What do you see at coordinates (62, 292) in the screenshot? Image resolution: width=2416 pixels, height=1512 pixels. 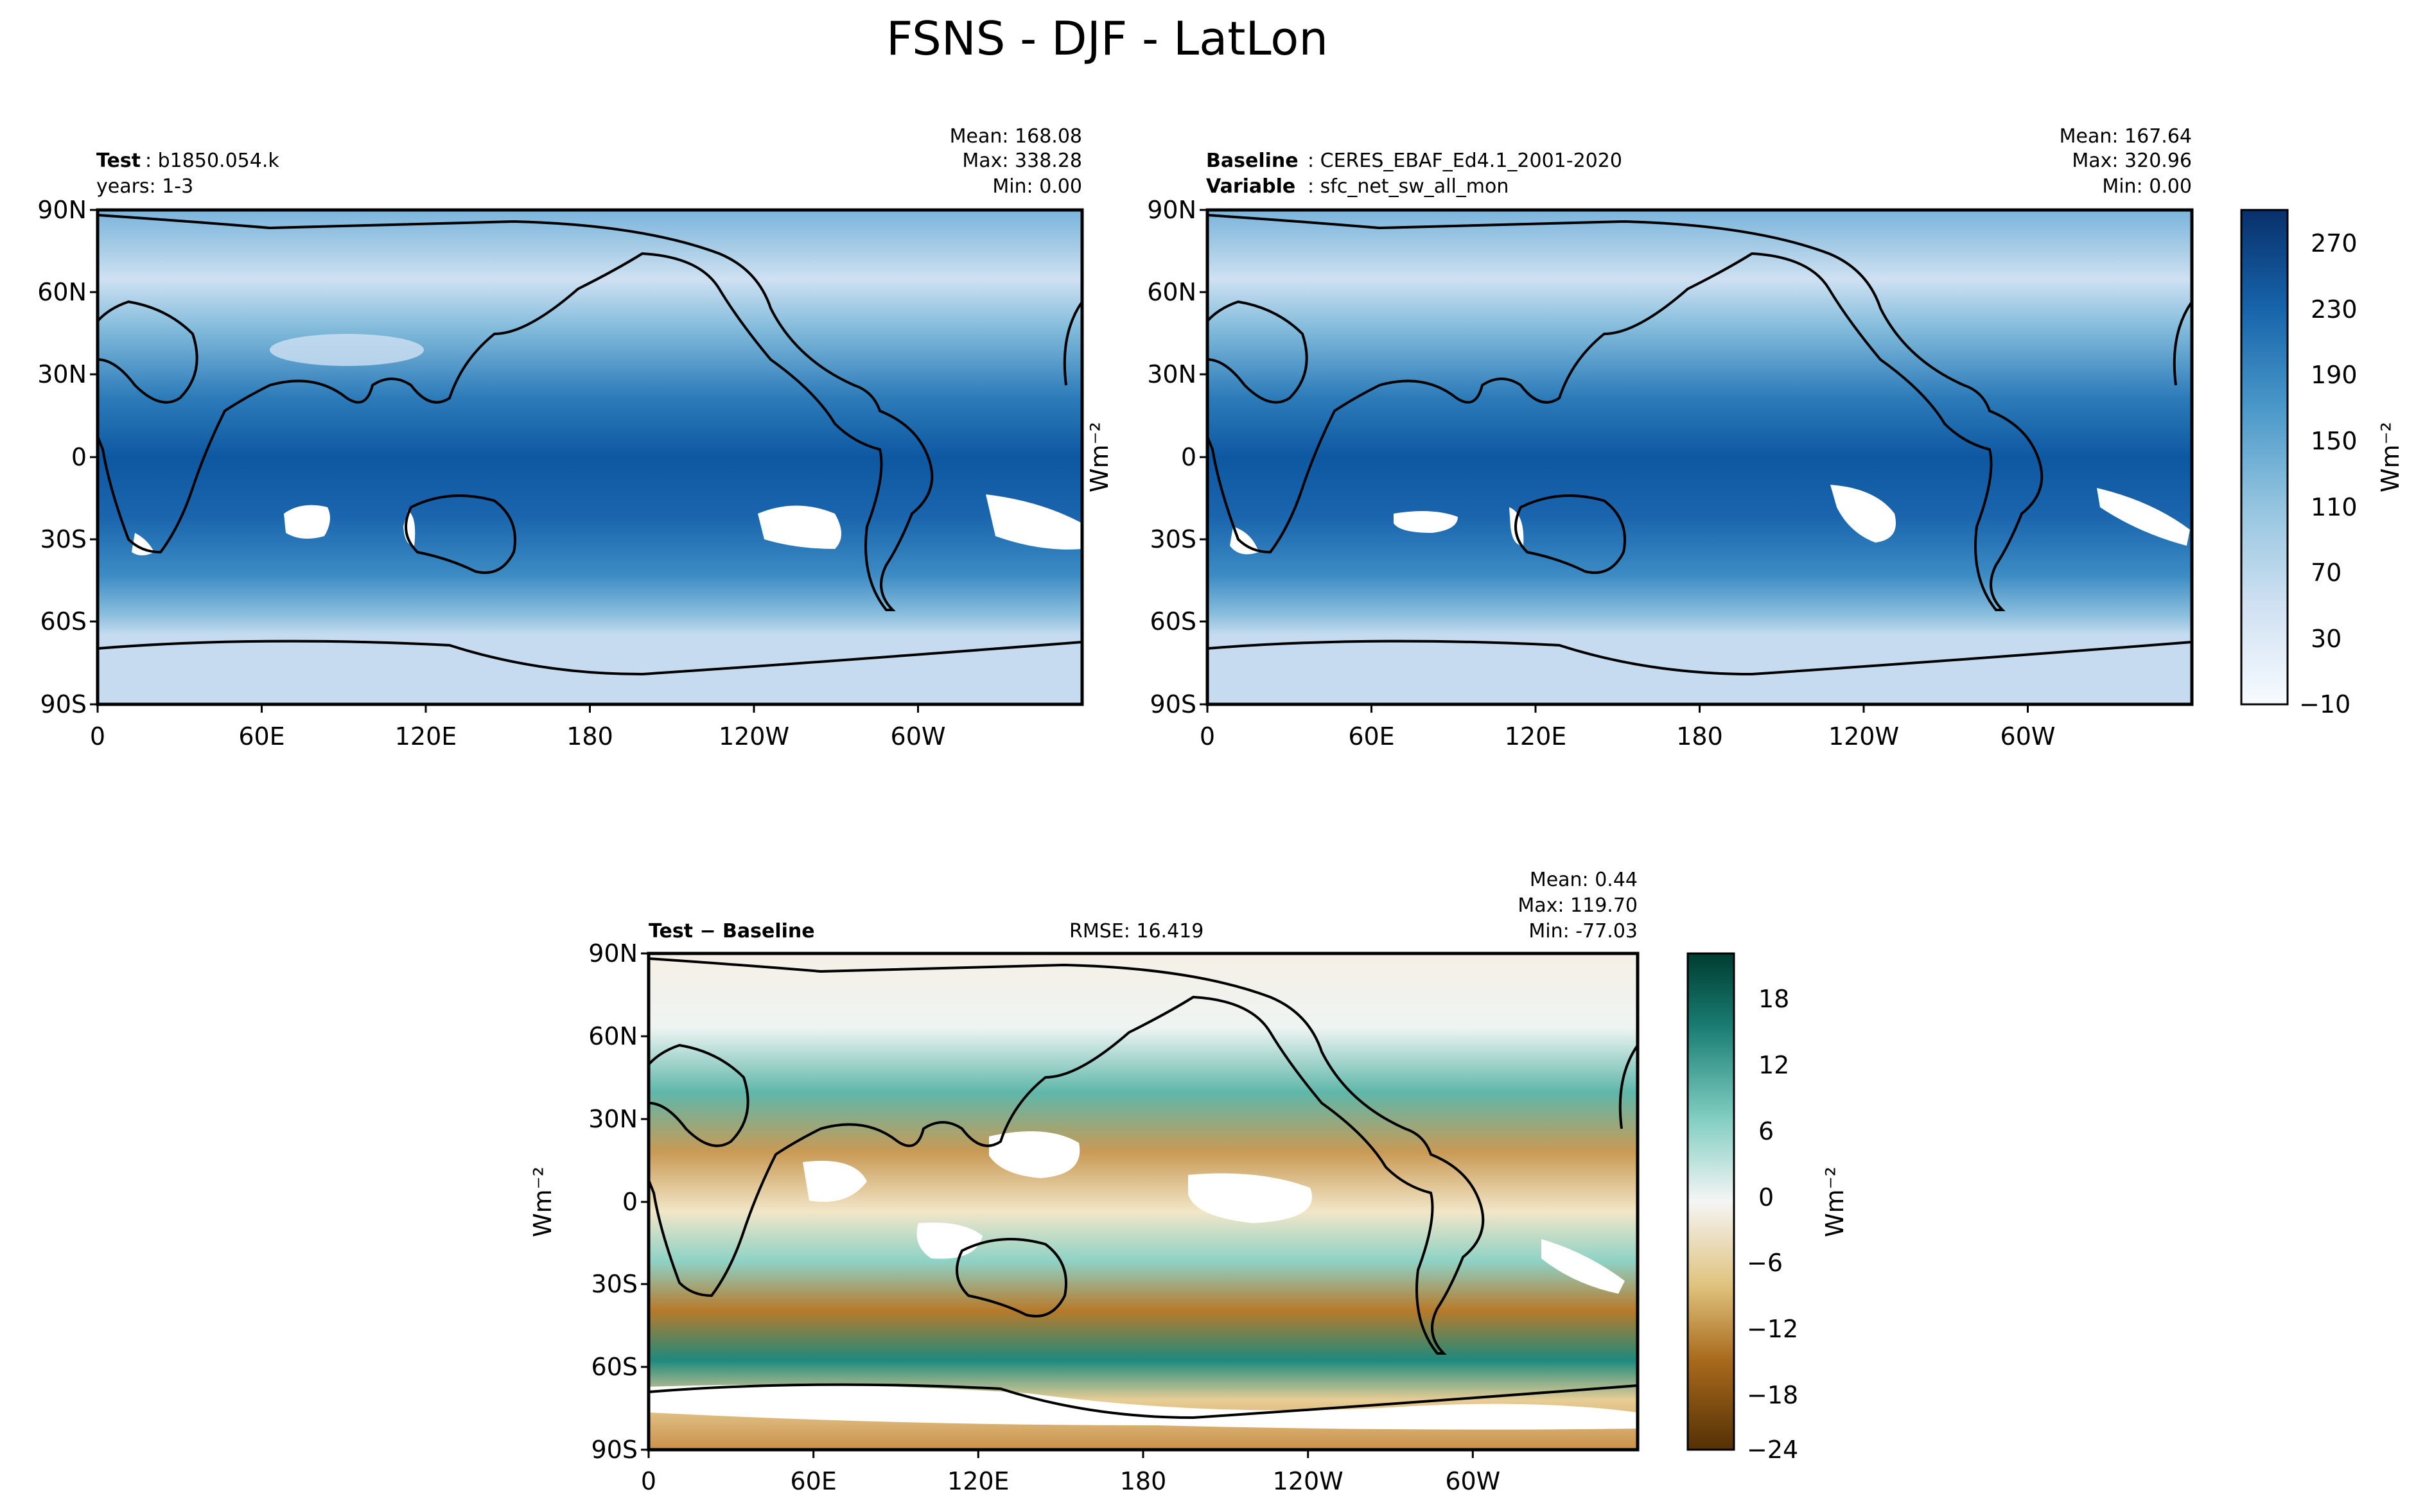 I see `test-y-tick: 60N` at bounding box center [62, 292].